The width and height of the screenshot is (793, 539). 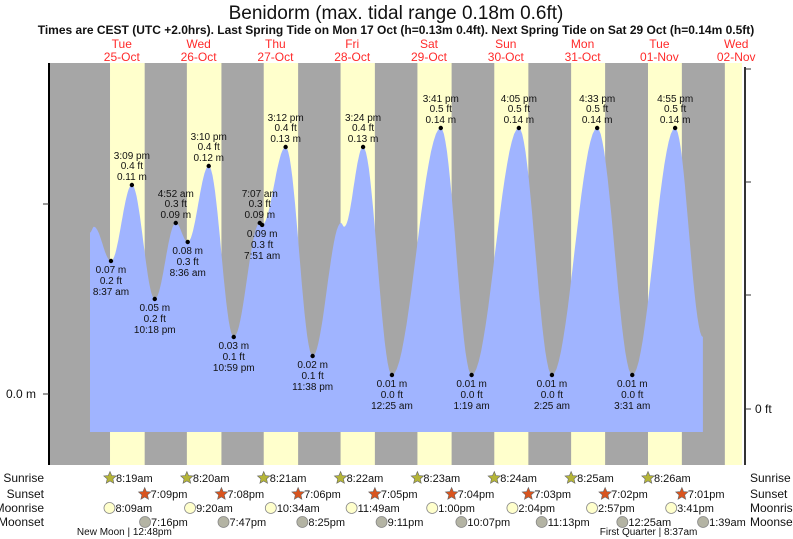 What do you see at coordinates (552, 406) in the screenshot?
I see `tide-low-time-label: 2:25 am` at bounding box center [552, 406].